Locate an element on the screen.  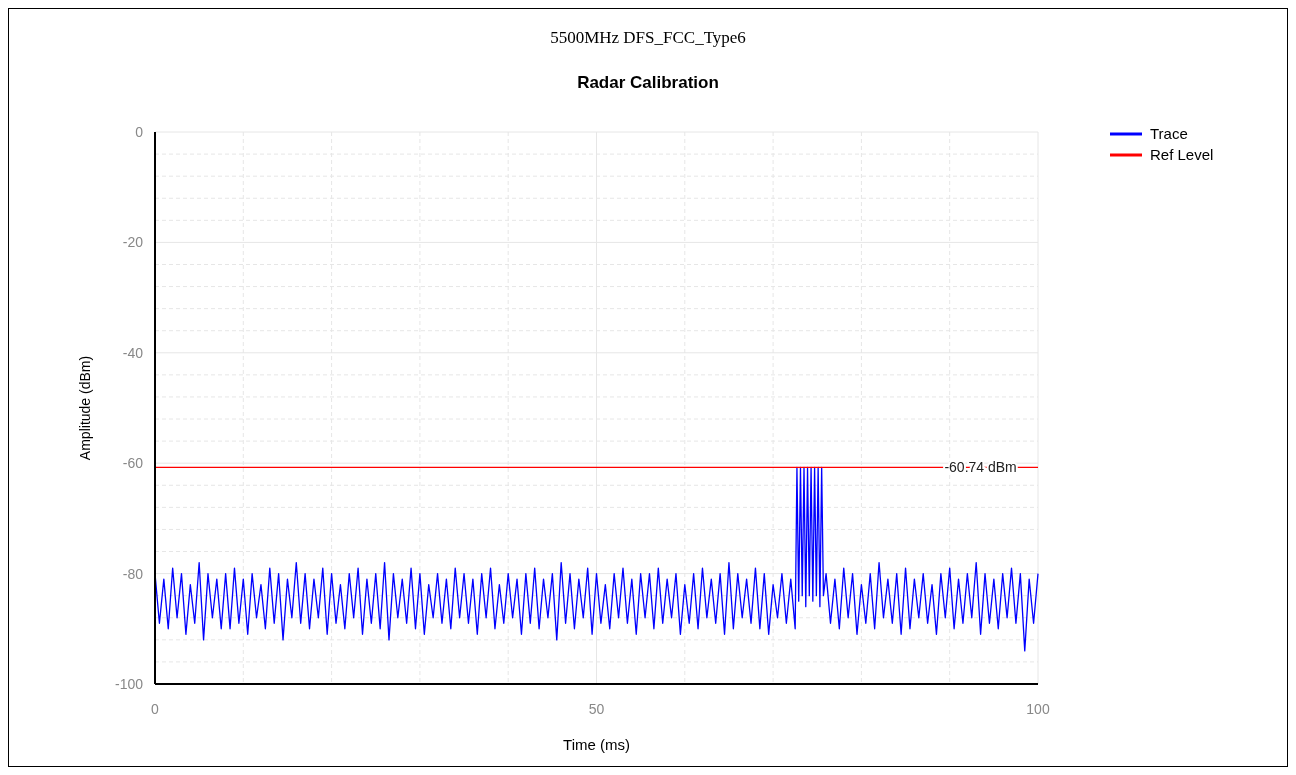
y-tick-label: -40 is located at coordinates (133, 352).